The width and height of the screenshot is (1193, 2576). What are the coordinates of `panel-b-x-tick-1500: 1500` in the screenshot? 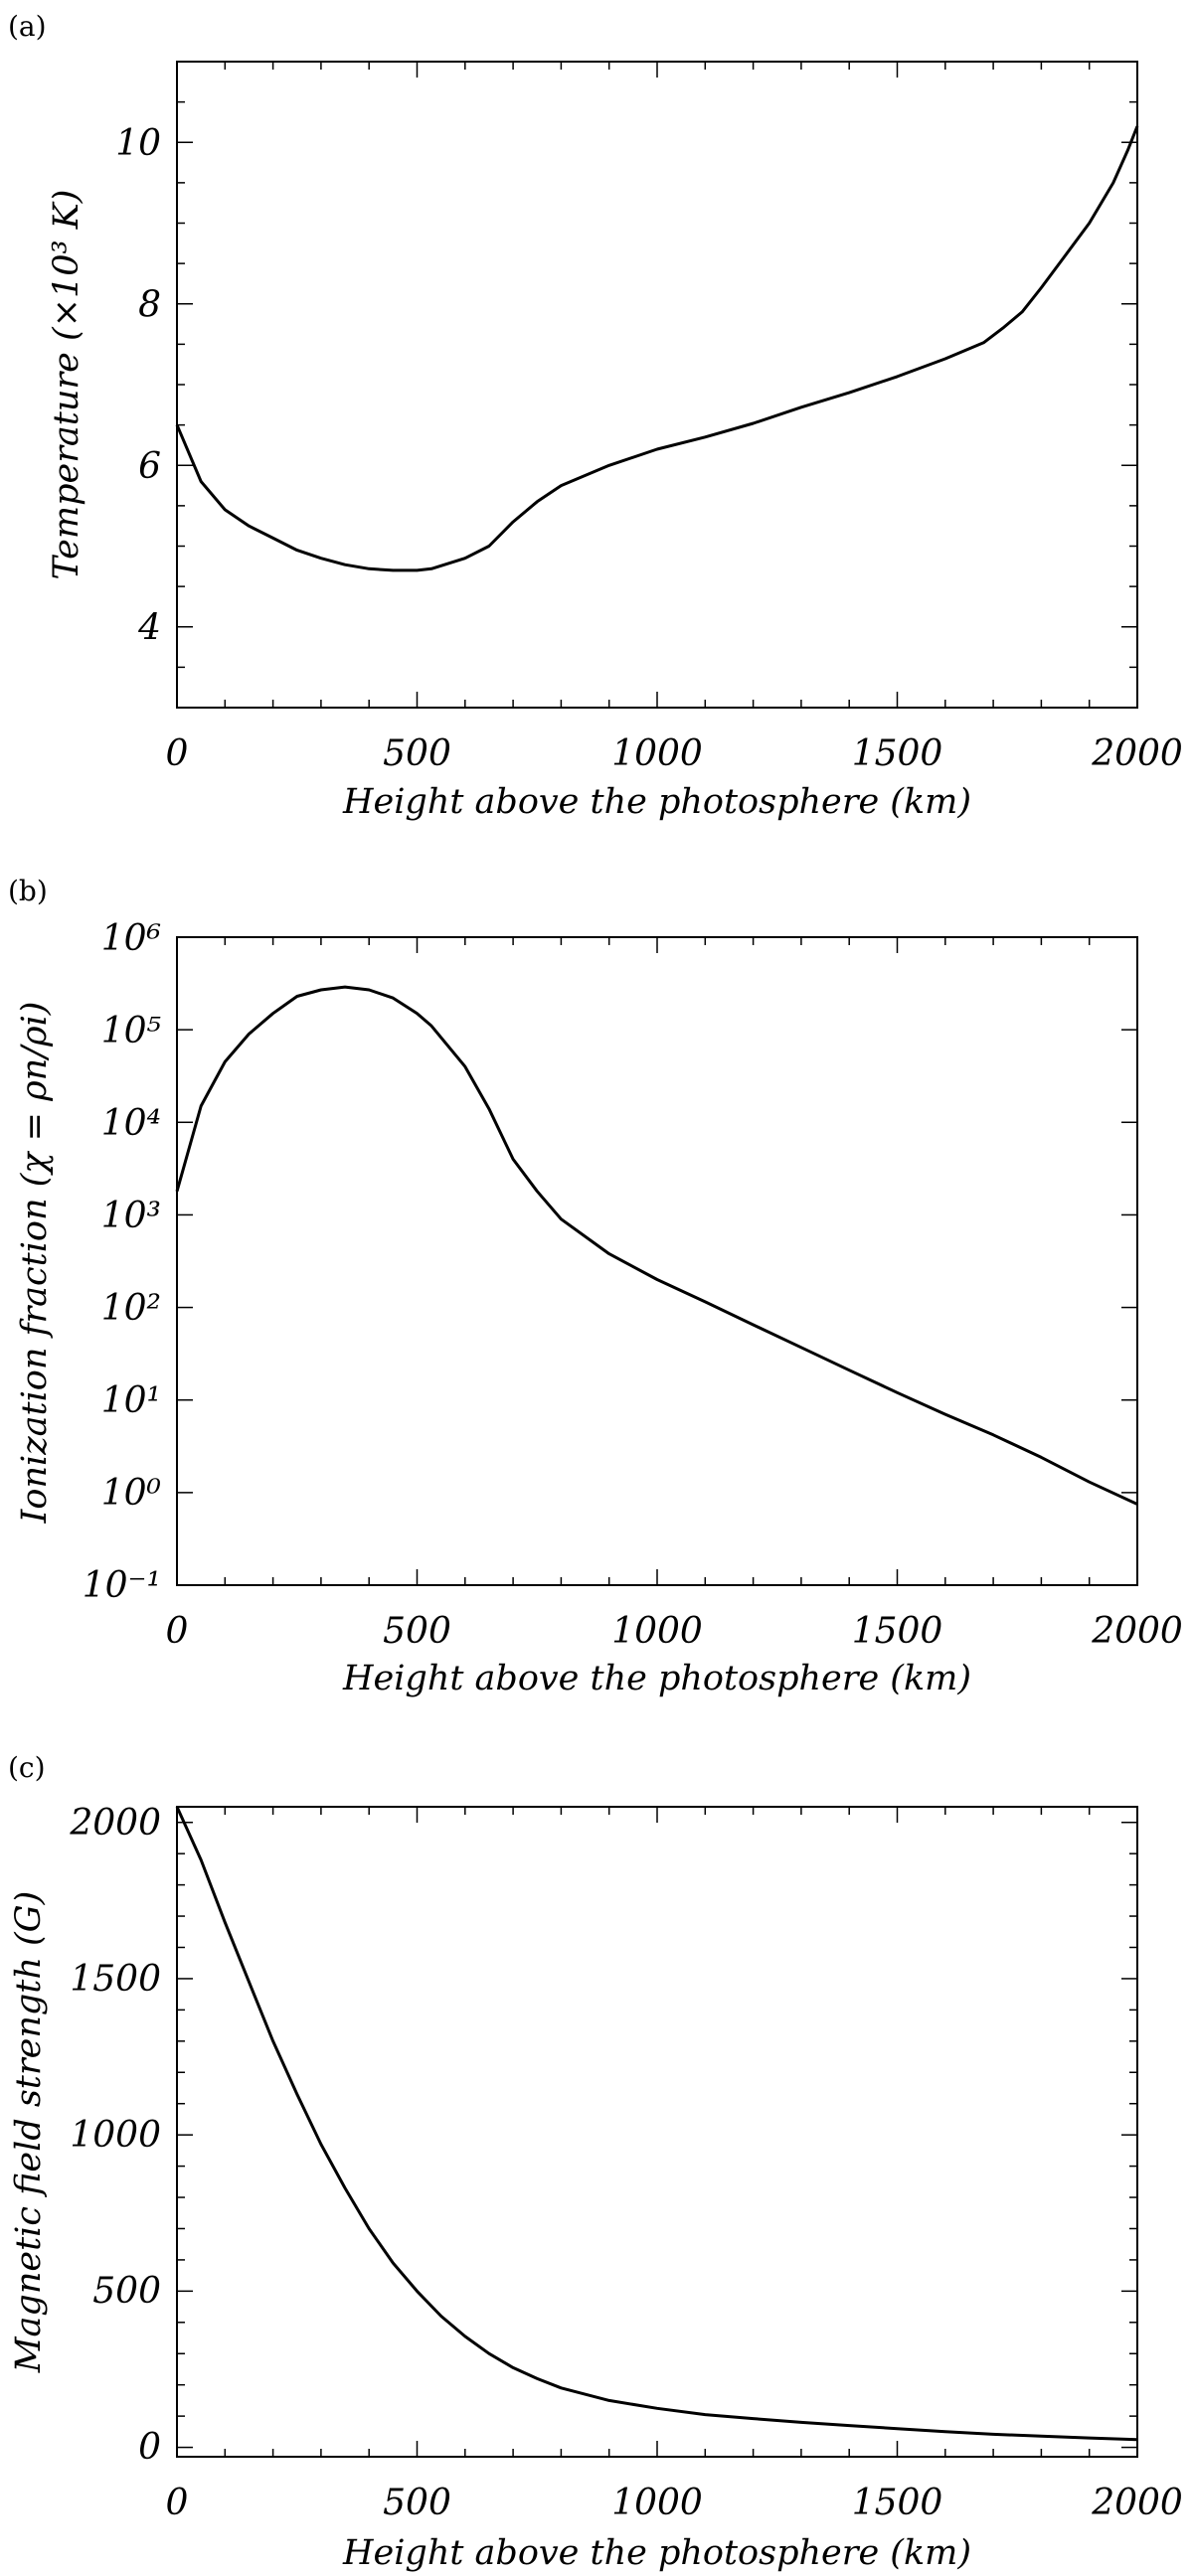 It's located at (897, 1631).